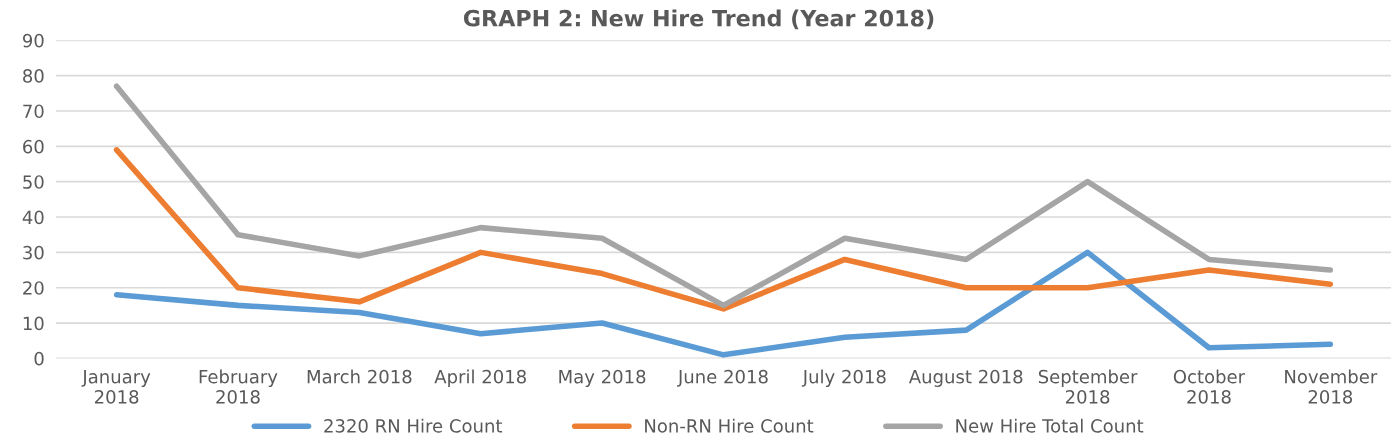  What do you see at coordinates (359, 376) in the screenshot?
I see `x-tick-label: March 2018` at bounding box center [359, 376].